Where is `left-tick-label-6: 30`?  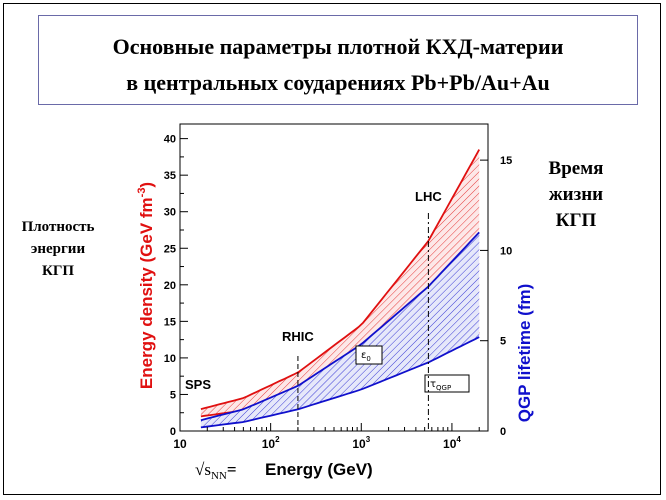 left-tick-label-6: 30 is located at coordinates (170, 213).